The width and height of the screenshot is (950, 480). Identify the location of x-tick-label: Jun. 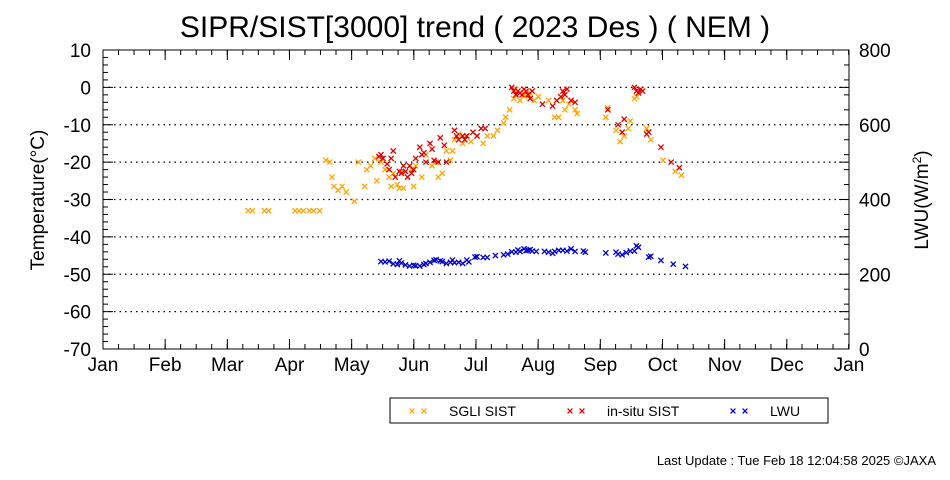
(414, 365).